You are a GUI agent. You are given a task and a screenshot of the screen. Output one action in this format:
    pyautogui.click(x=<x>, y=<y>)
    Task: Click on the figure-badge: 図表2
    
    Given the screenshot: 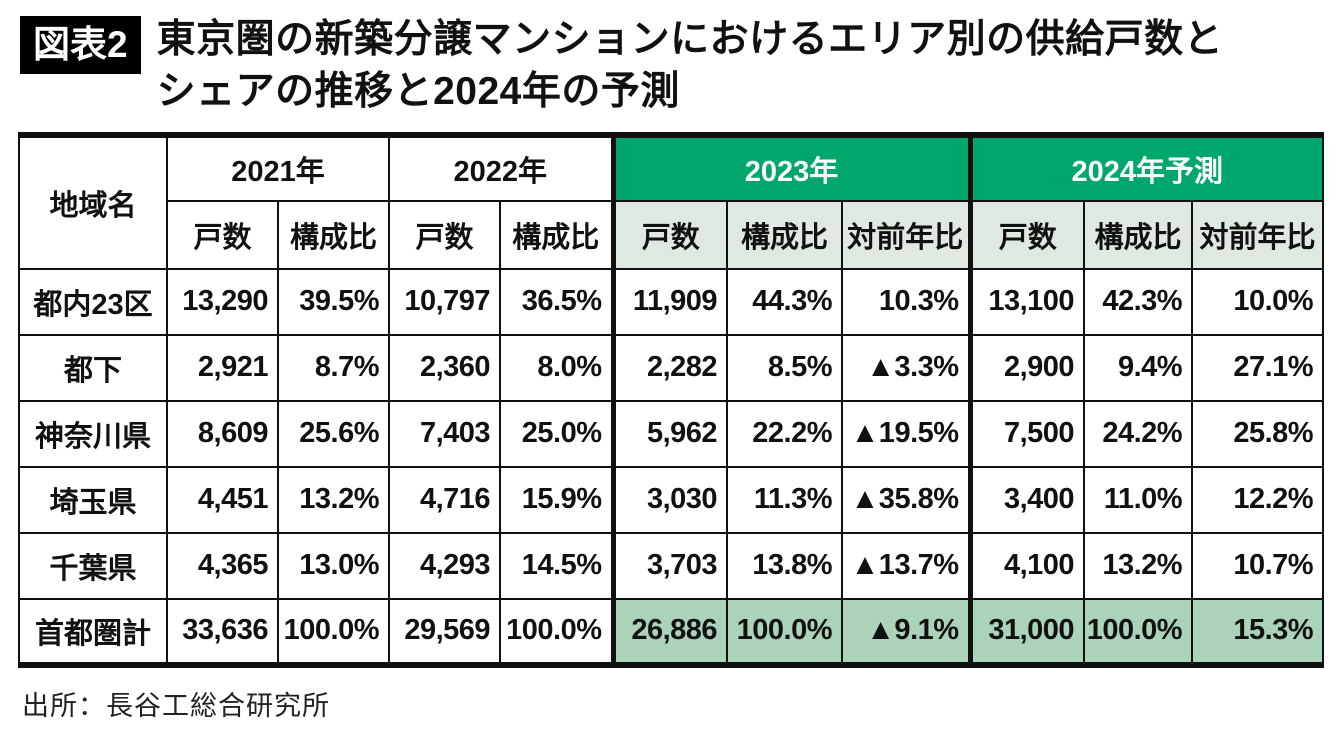 What is the action you would take?
    pyautogui.click(x=80, y=45)
    